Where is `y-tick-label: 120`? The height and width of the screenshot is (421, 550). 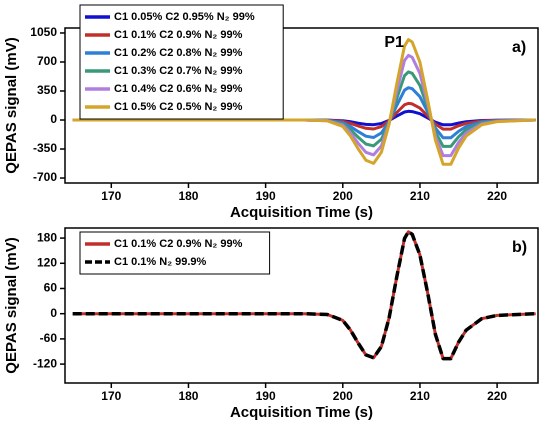 y-tick-label: 120 is located at coordinates (47, 262).